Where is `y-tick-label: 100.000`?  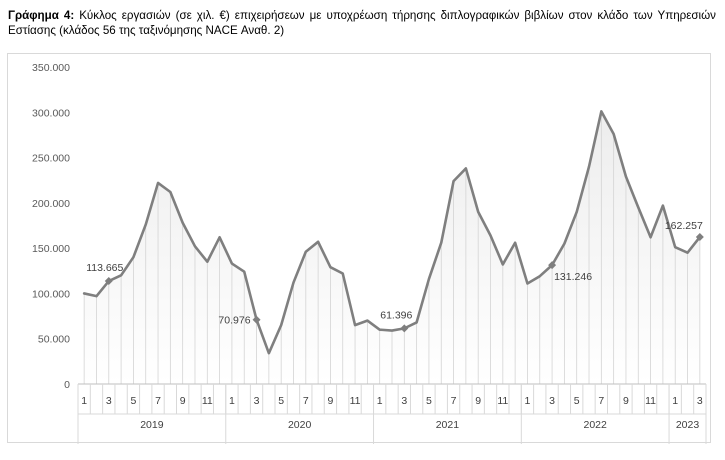
y-tick-label: 100.000 is located at coordinates (51, 294).